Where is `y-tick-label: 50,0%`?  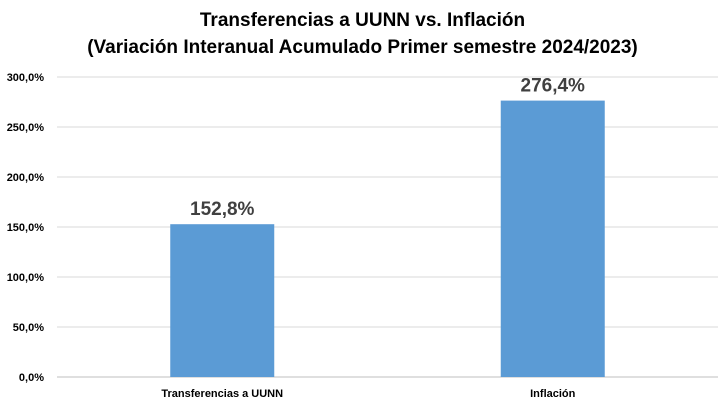 y-tick-label: 50,0% is located at coordinates (28, 328).